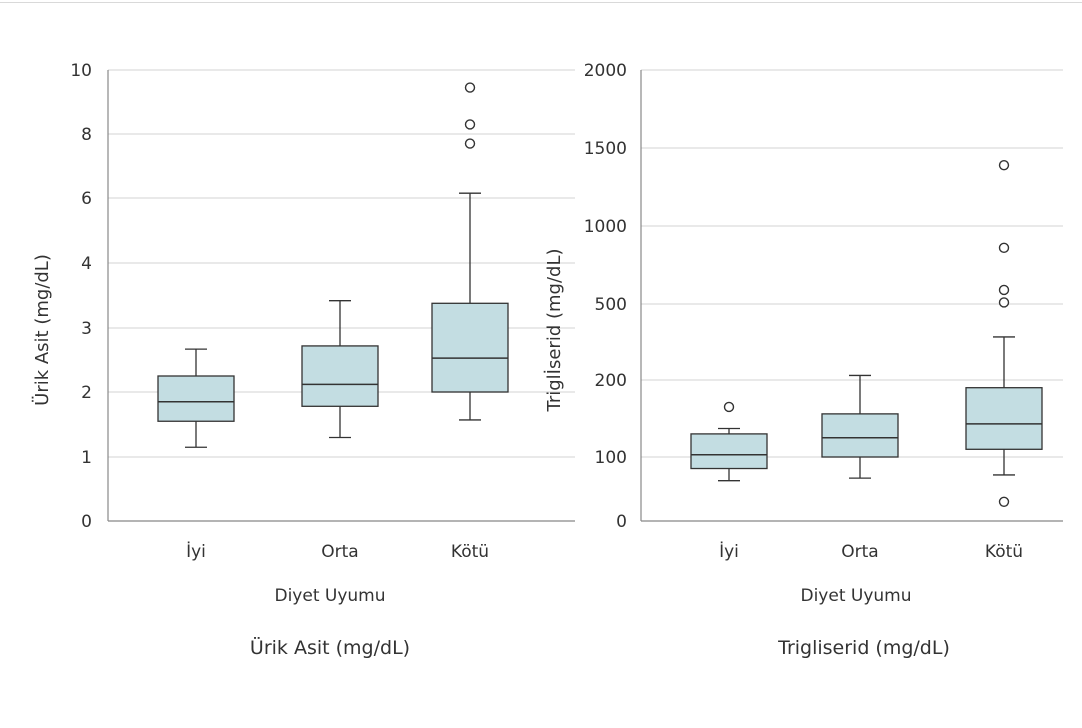 This screenshot has height=728, width=1082. What do you see at coordinates (330, 647) in the screenshot?
I see `panel-caption: Ürik Asit (mg/dL)` at bounding box center [330, 647].